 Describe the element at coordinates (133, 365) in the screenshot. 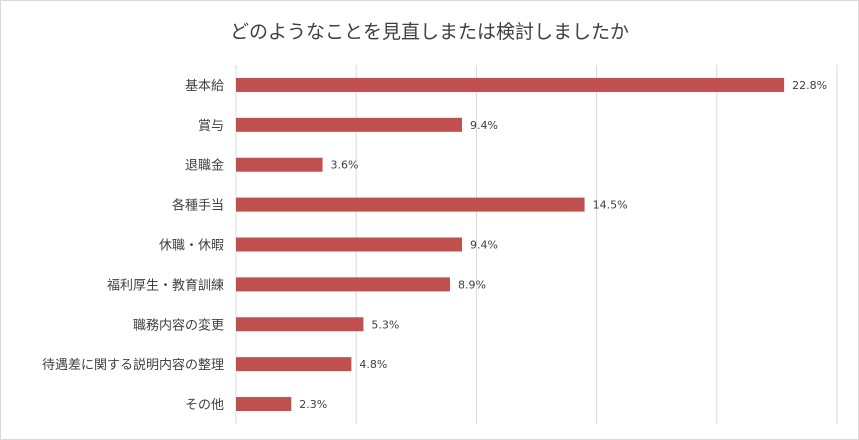

I see `category-label: 待遇差に関する説明内容の整理` at that location.